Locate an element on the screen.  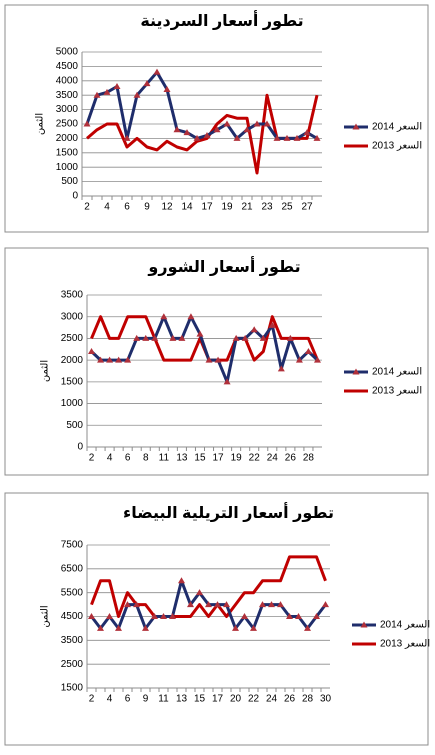
x-tick-label: 27 is located at coordinates (307, 207).